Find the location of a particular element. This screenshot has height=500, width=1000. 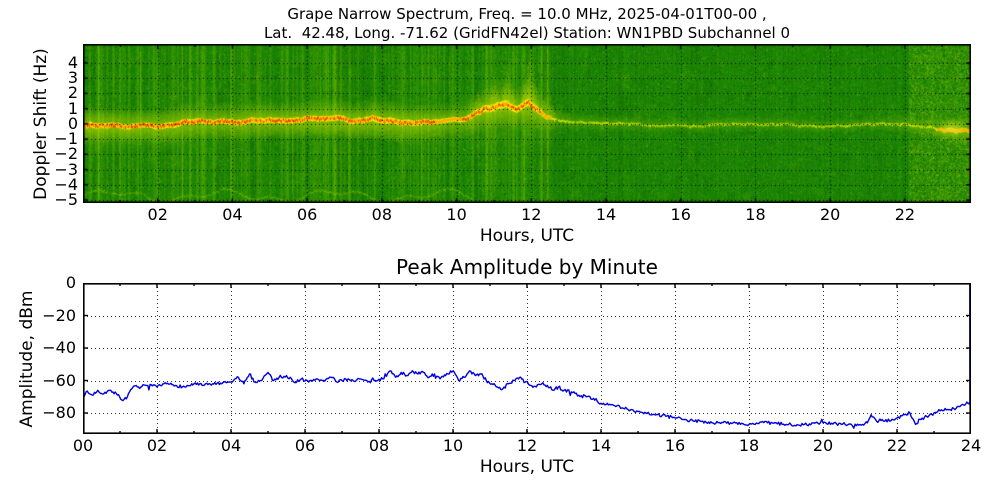

tick-label: 3 is located at coordinates (72, 78).